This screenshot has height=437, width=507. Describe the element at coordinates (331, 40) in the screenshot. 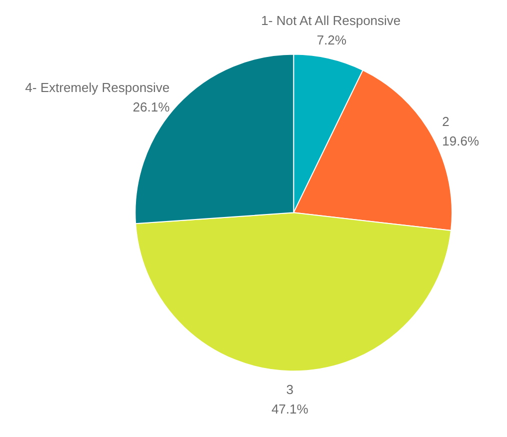

I see `data-label: 7.2%` at that location.